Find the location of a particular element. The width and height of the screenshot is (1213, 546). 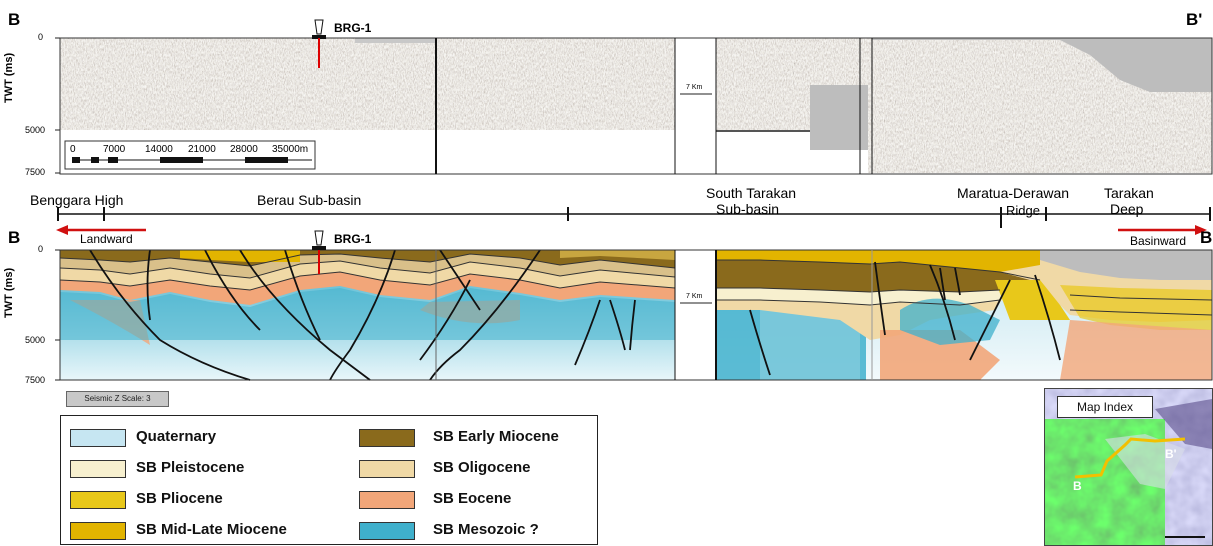

y-tick-bottom-7500: 7500 is located at coordinates (35, 380).